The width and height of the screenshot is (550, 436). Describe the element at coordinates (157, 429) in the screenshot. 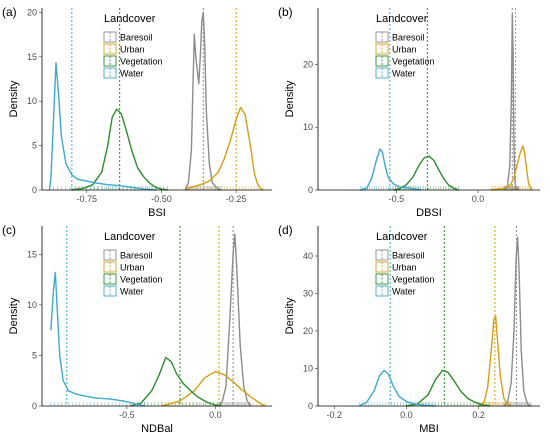

I see `x-axis-title: NDBal` at that location.